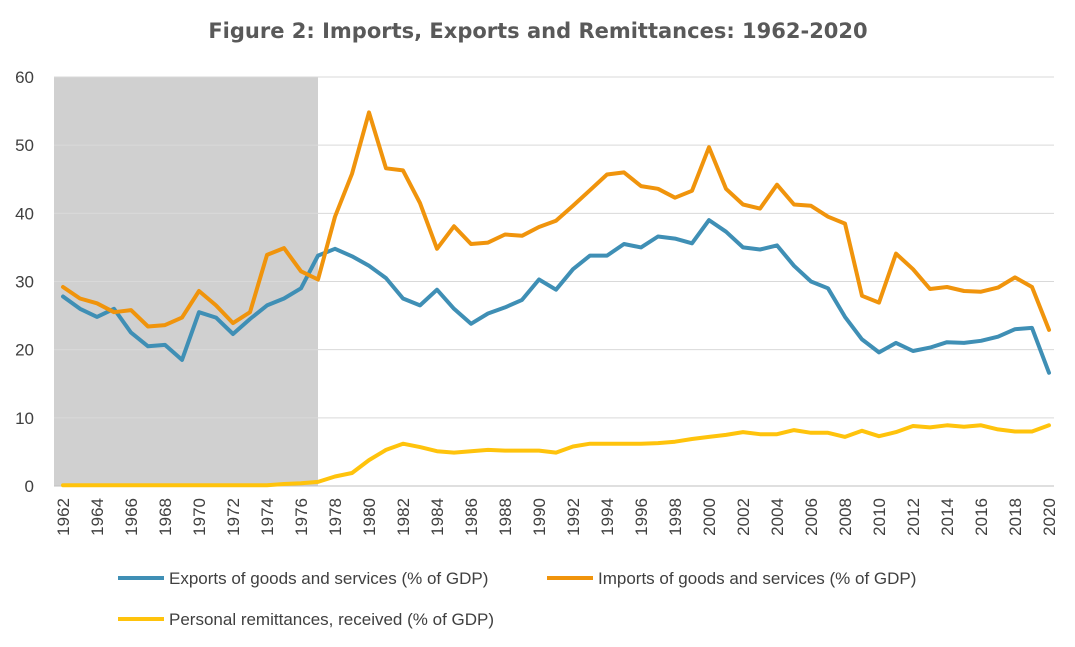  I want to click on y-tick-label: 20, so click(24, 350).